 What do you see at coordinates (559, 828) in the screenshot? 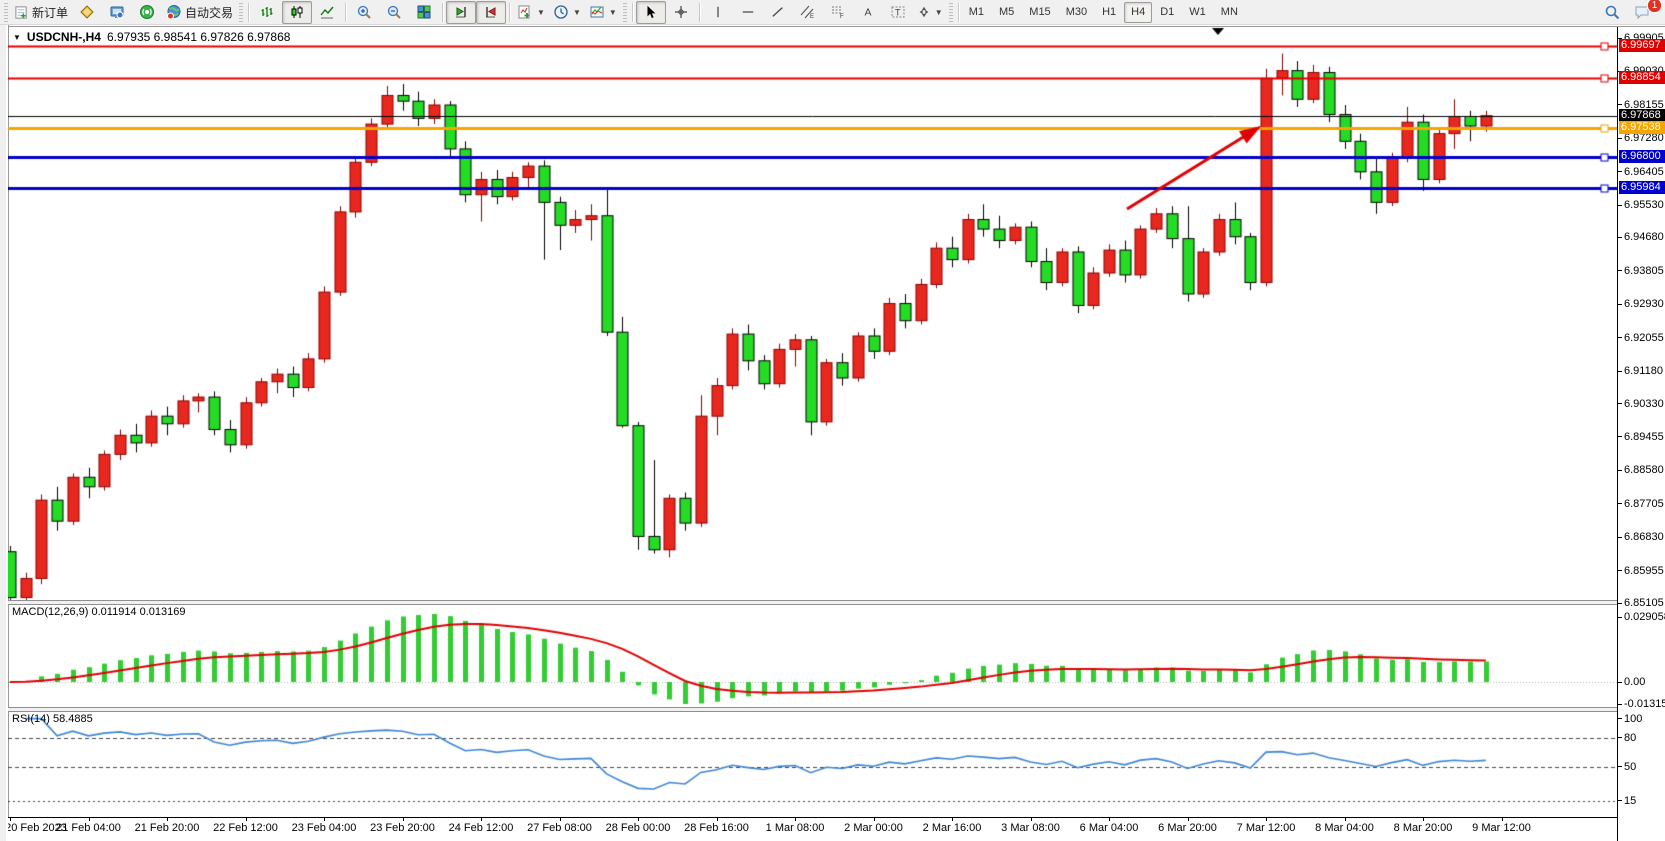
I see `time-label: 27 Feb 08:00` at bounding box center [559, 828].